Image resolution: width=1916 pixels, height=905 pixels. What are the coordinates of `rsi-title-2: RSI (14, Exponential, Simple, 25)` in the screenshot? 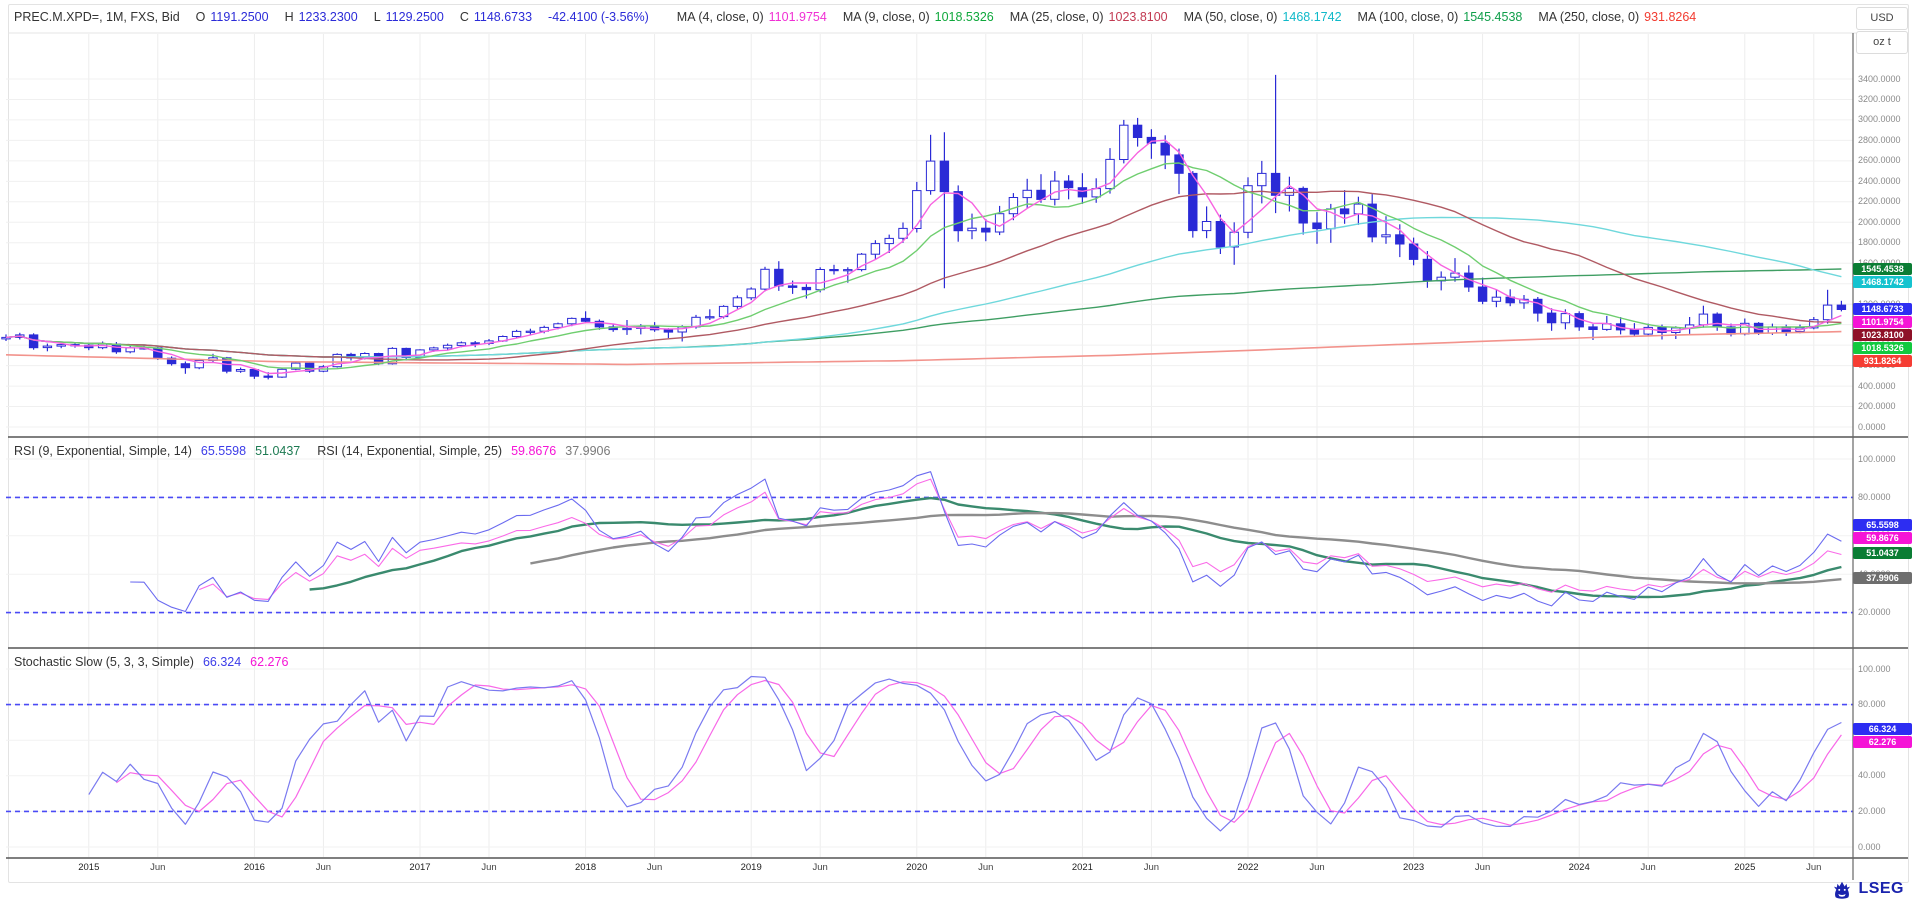 It's located at (410, 451).